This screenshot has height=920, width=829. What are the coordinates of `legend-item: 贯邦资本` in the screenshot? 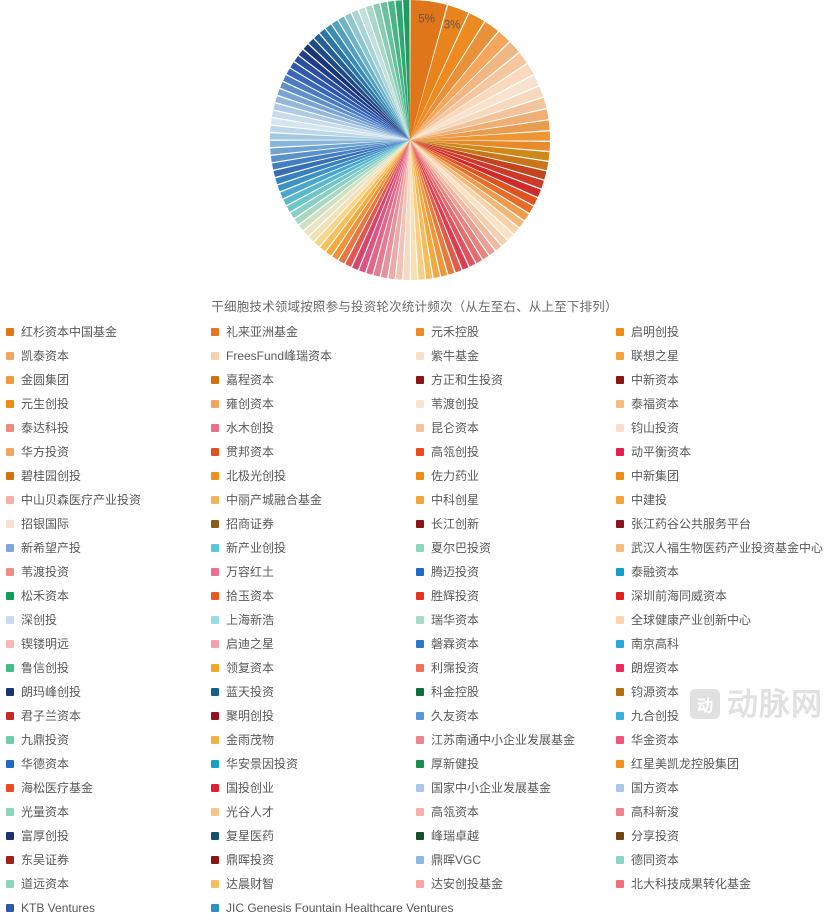 It's located at (311, 452).